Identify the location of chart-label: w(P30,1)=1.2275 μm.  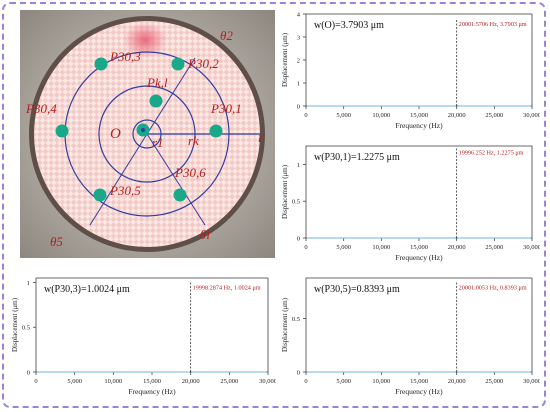
(357, 157).